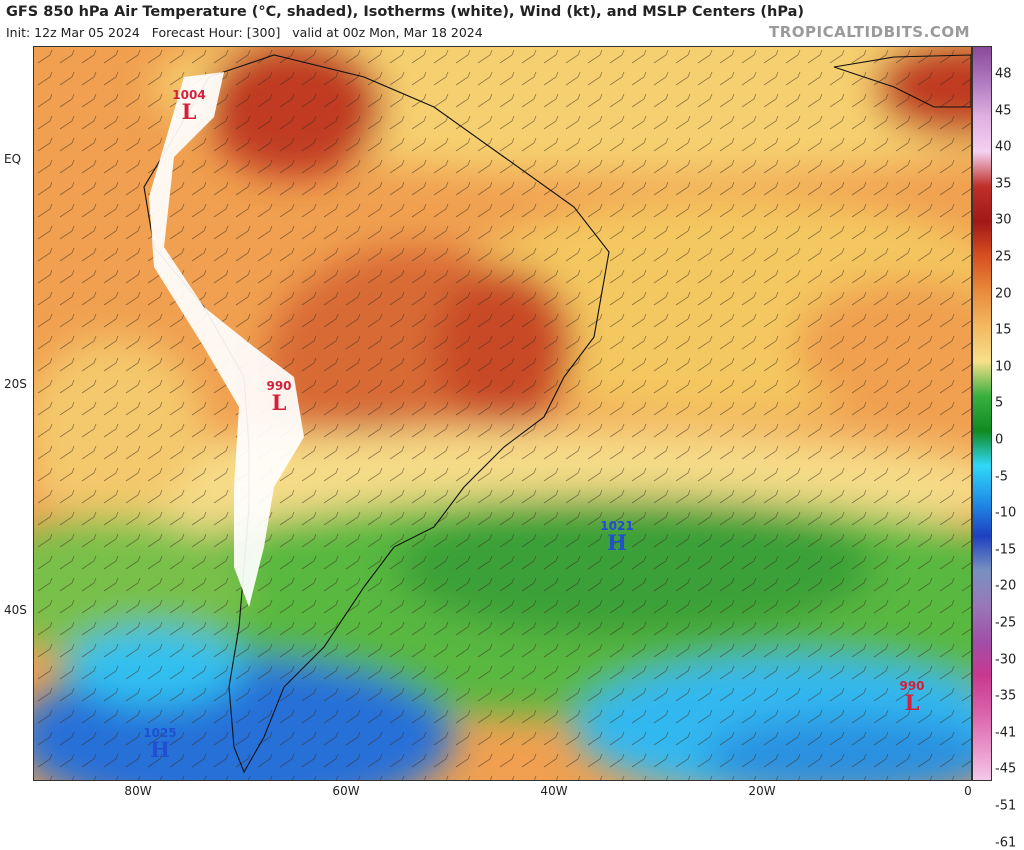 Image resolution: width=1024 pixels, height=850 pixels. Describe the element at coordinates (346, 791) in the screenshot. I see `lon-label-60w: 60W` at that location.